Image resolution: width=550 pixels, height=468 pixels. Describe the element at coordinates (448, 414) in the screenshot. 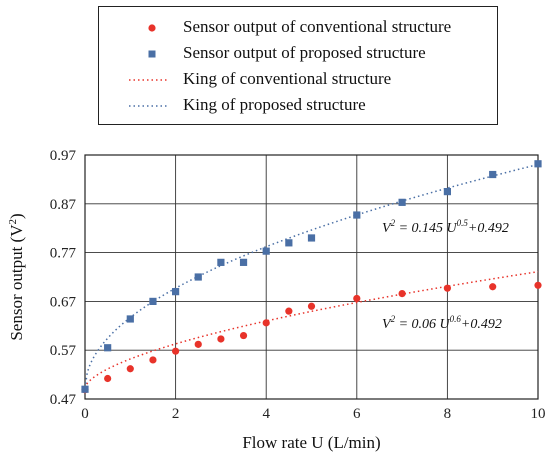

I see `x-tick-label: 8` at that location.